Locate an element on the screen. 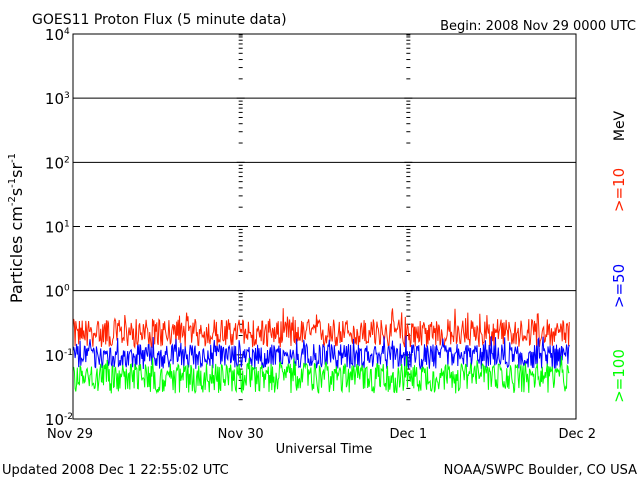  unit-label: MeV is located at coordinates (620, 125).